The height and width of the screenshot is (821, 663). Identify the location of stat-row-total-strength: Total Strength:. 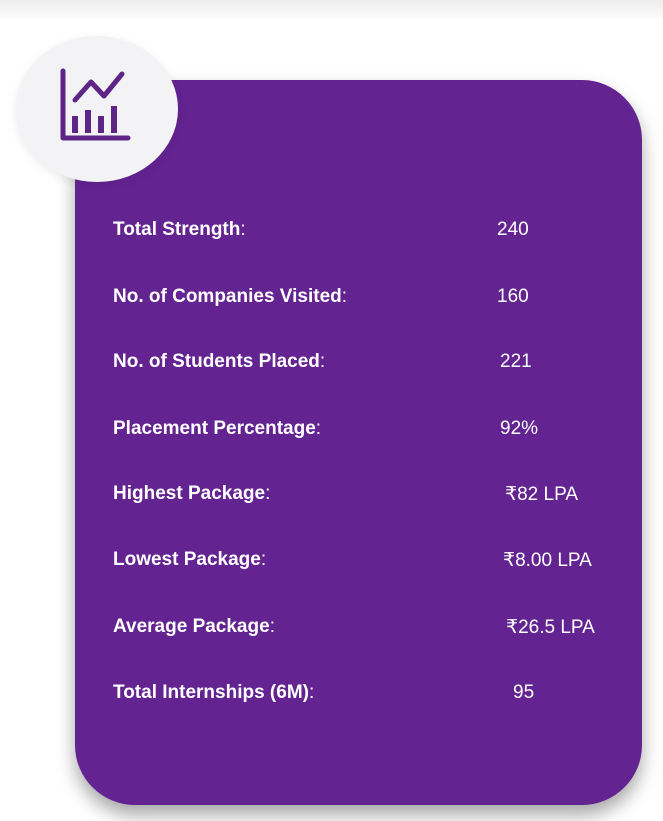
(179, 231).